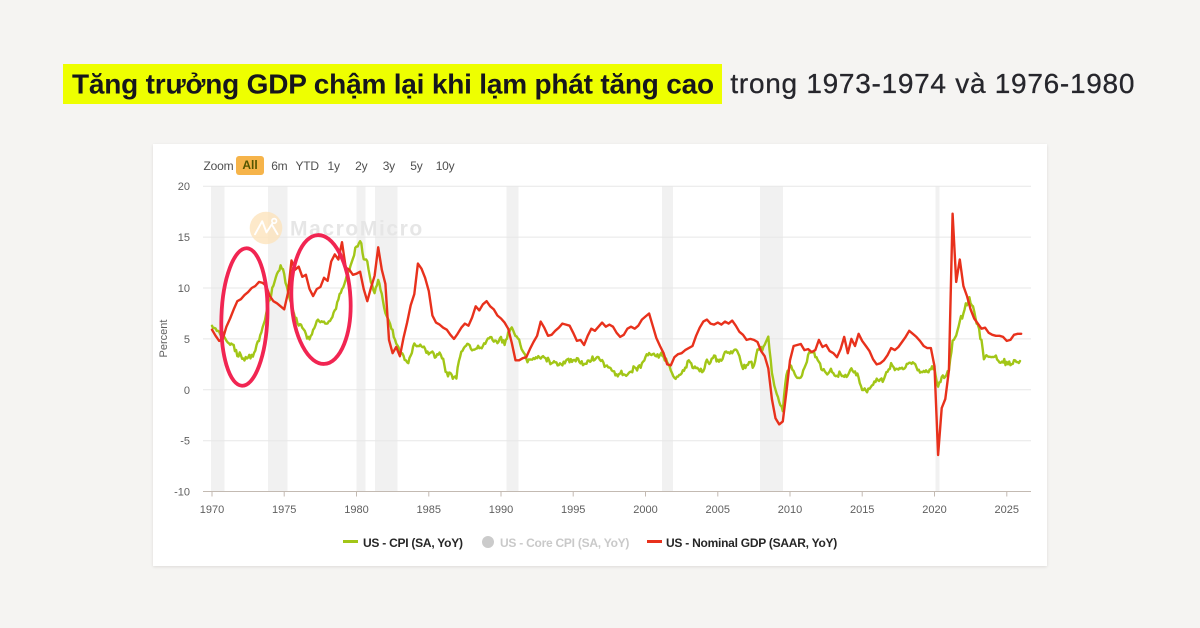  Describe the element at coordinates (573, 510) in the screenshot. I see `svg-text: 1995` at that location.